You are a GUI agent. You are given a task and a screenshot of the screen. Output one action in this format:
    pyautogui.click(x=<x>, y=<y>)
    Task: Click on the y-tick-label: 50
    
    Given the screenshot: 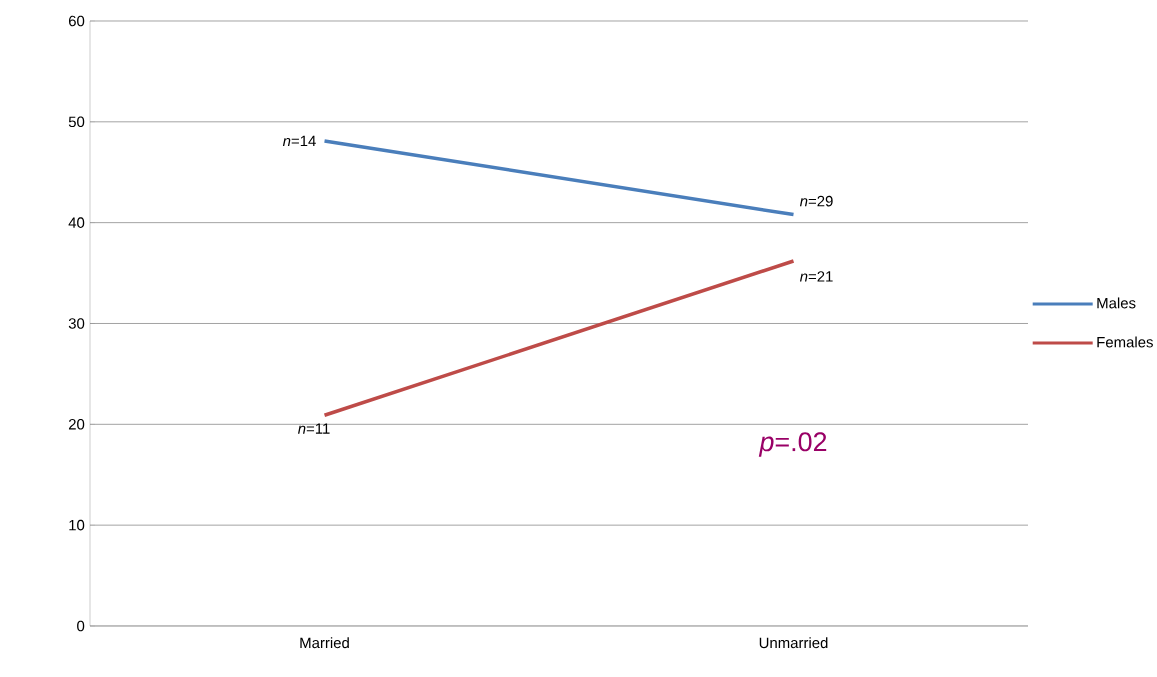 What is the action you would take?
    pyautogui.click(x=76, y=122)
    